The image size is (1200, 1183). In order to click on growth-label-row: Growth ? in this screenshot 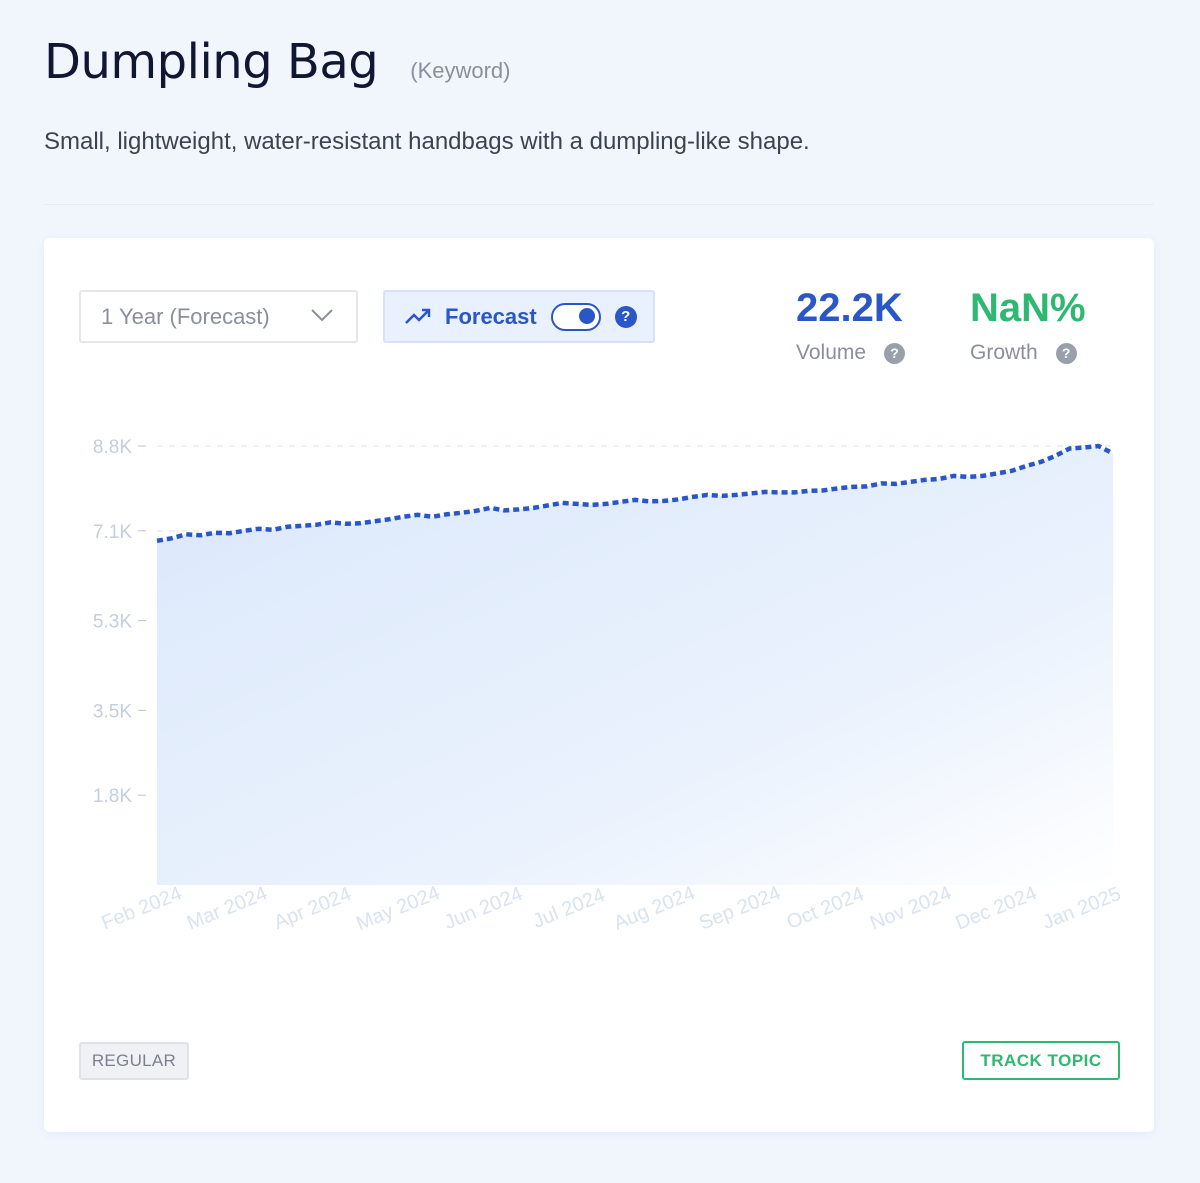, I will do `click(1028, 353)`.